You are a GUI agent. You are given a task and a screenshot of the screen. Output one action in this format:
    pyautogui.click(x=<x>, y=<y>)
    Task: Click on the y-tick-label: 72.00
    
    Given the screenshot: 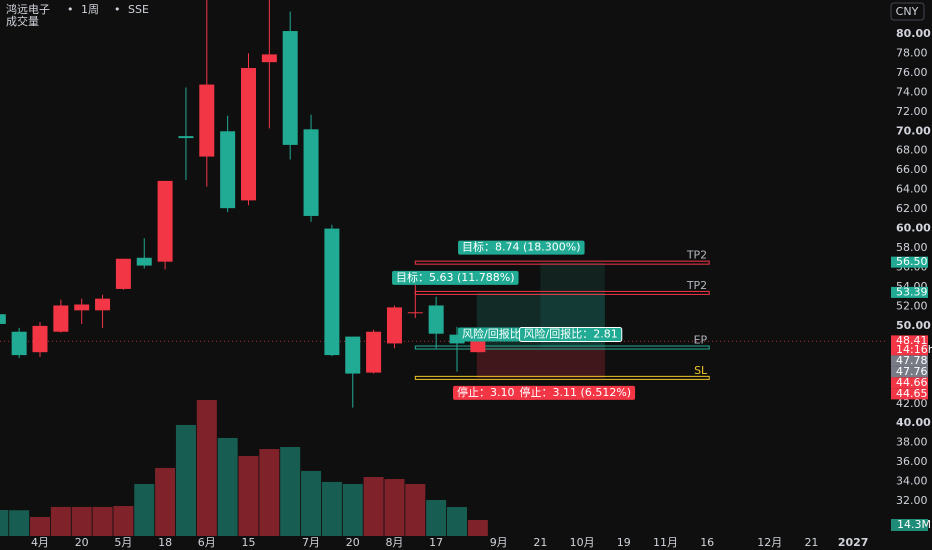 What is the action you would take?
    pyautogui.click(x=912, y=111)
    